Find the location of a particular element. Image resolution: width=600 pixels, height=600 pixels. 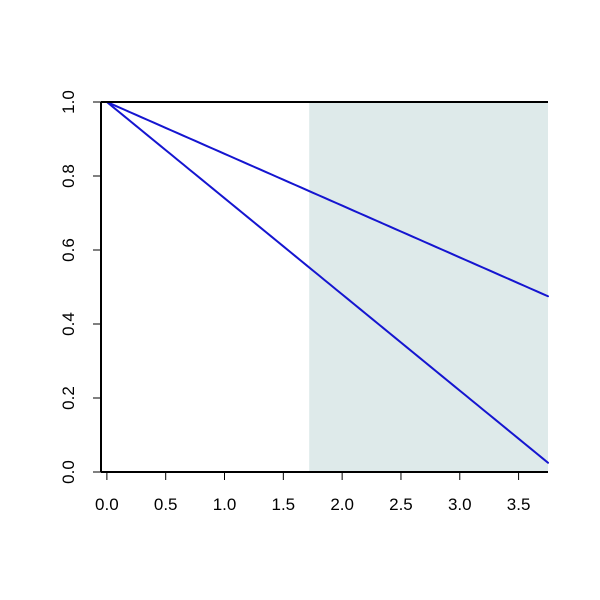

x-tick-label: 2.5 is located at coordinates (401, 504).